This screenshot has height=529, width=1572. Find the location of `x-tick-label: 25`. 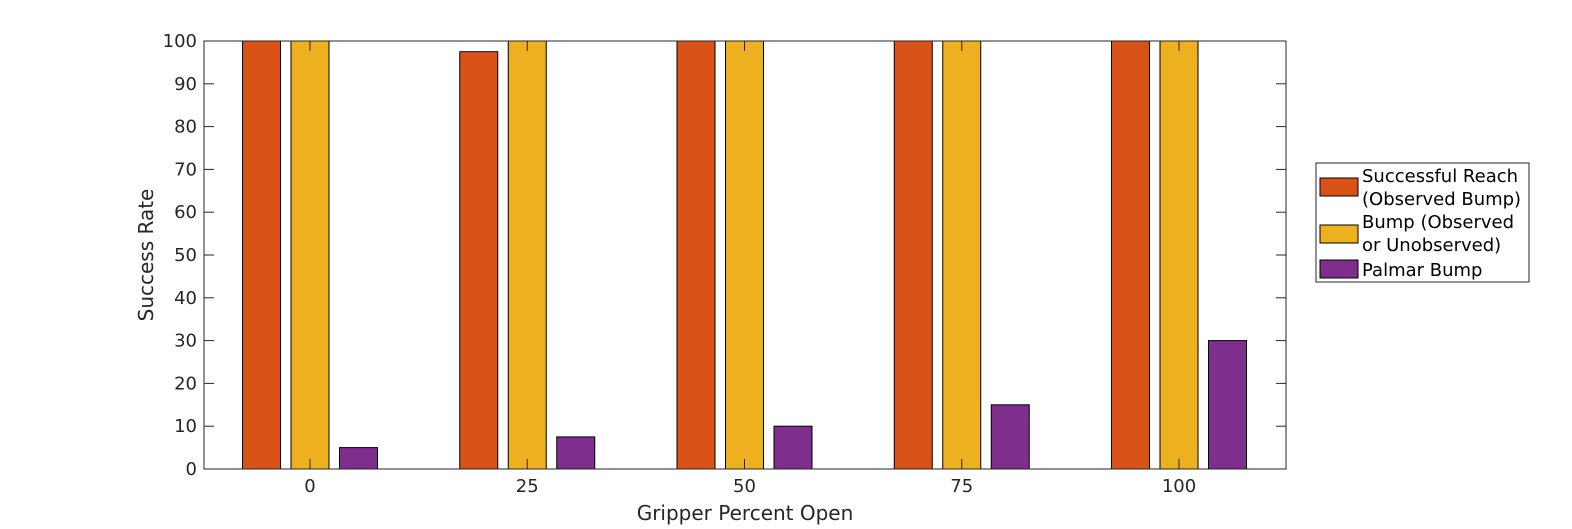

x-tick-label: 25 is located at coordinates (527, 486).